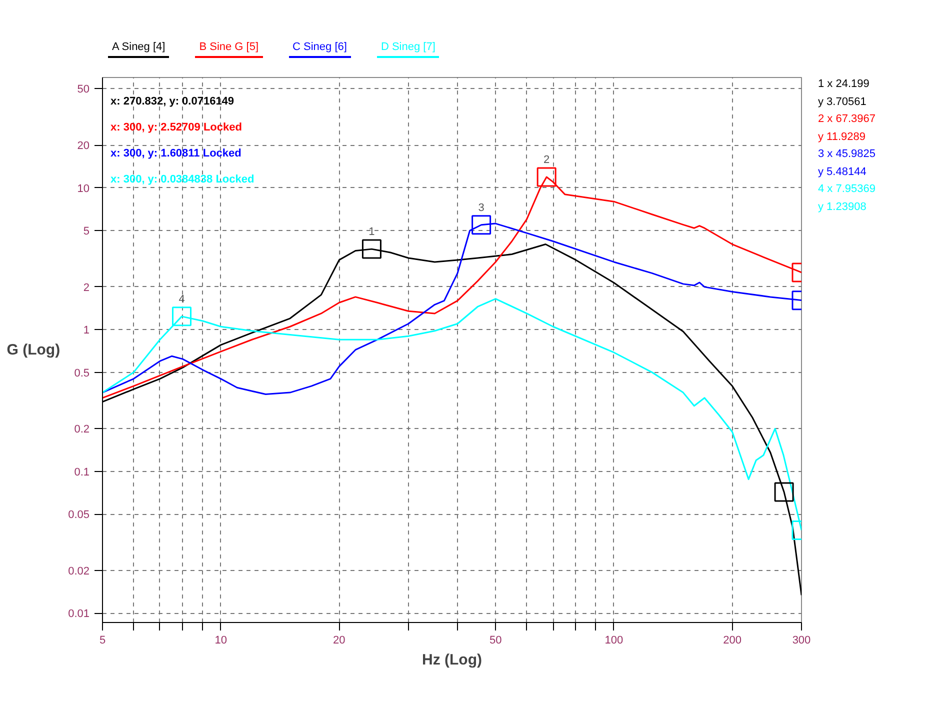 Image resolution: width=933 pixels, height=715 pixels. Describe the element at coordinates (495, 640) in the screenshot. I see `x-tick-label: 50` at that location.